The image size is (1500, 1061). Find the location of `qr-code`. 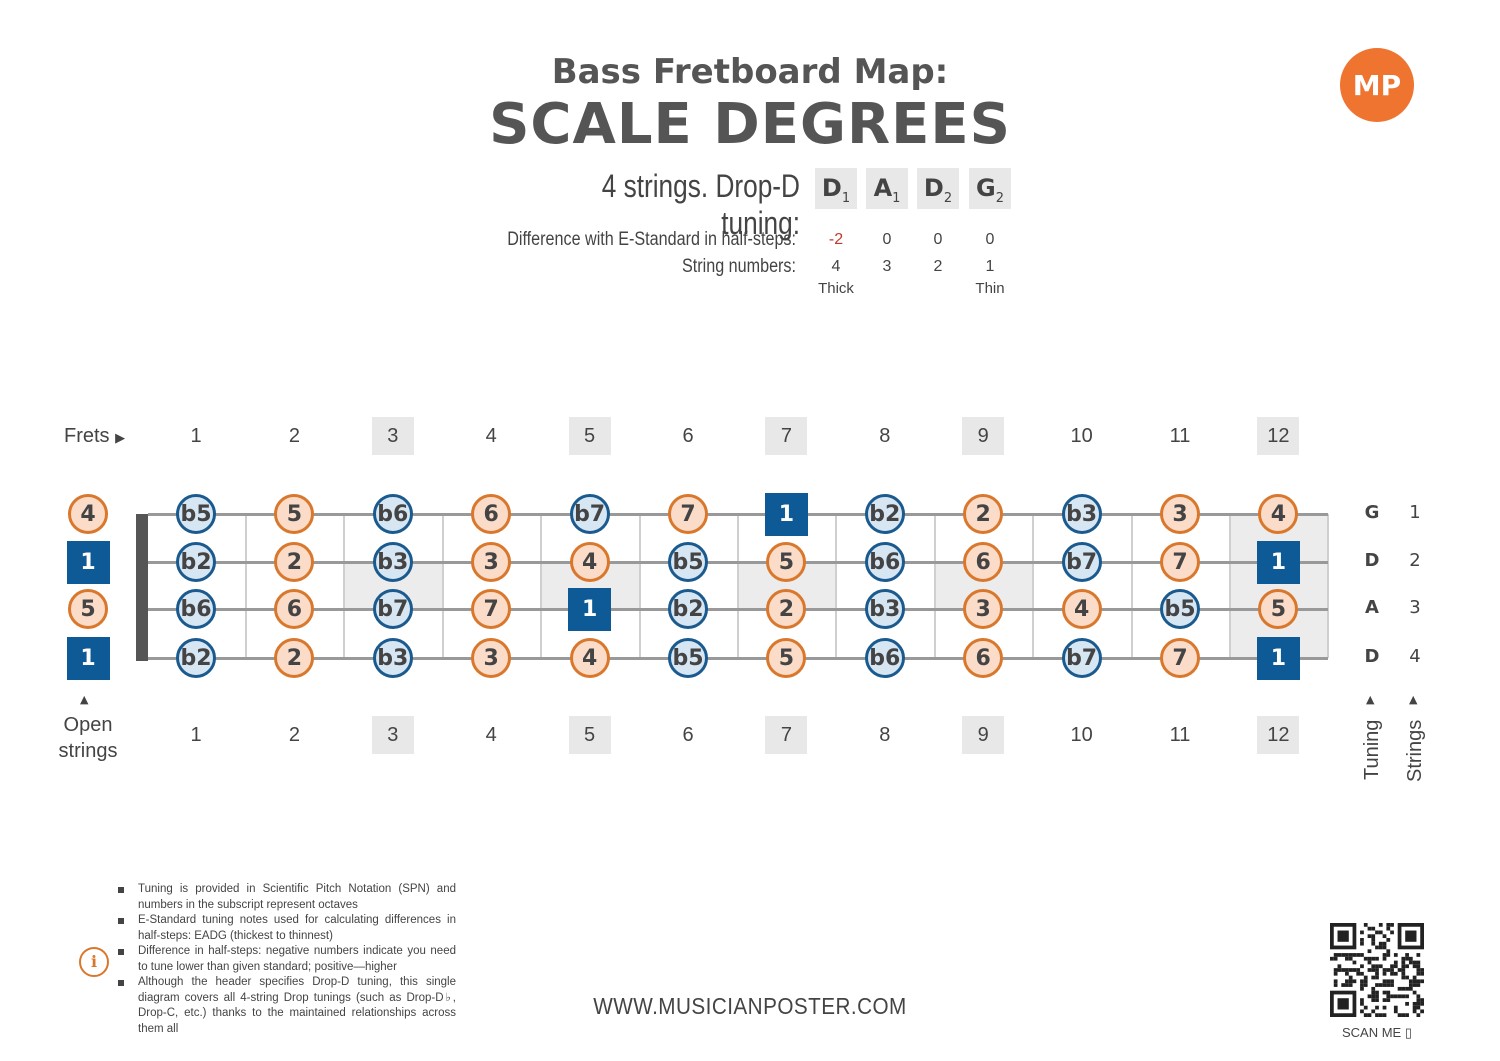

qr-code is located at coordinates (1377, 970).